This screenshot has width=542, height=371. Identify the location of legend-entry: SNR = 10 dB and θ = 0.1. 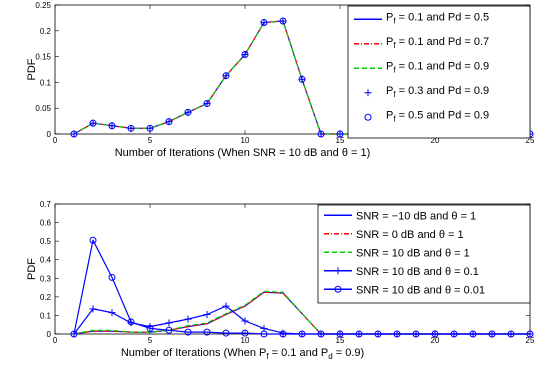
(401, 272).